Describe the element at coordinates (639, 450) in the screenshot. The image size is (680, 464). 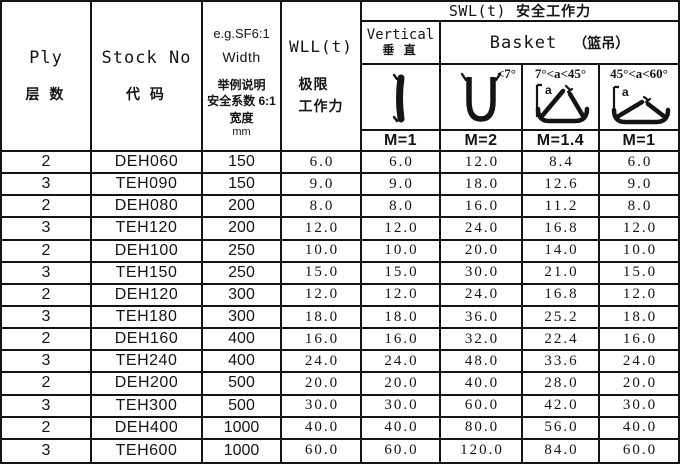
I see `swl-basket-m1-cell: 60.0` at that location.